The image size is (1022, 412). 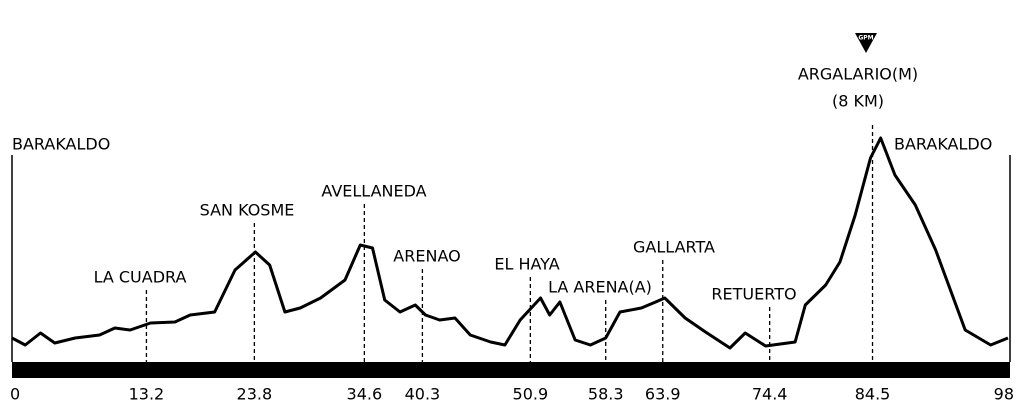 I want to click on place-label: LA ARENA(A), so click(x=600, y=287).